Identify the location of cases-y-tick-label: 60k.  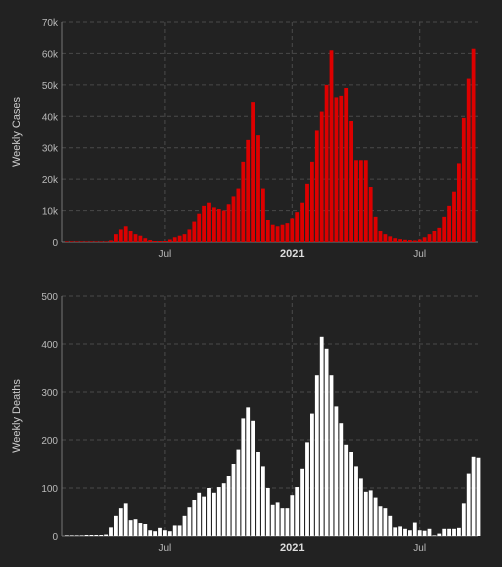
(50, 54).